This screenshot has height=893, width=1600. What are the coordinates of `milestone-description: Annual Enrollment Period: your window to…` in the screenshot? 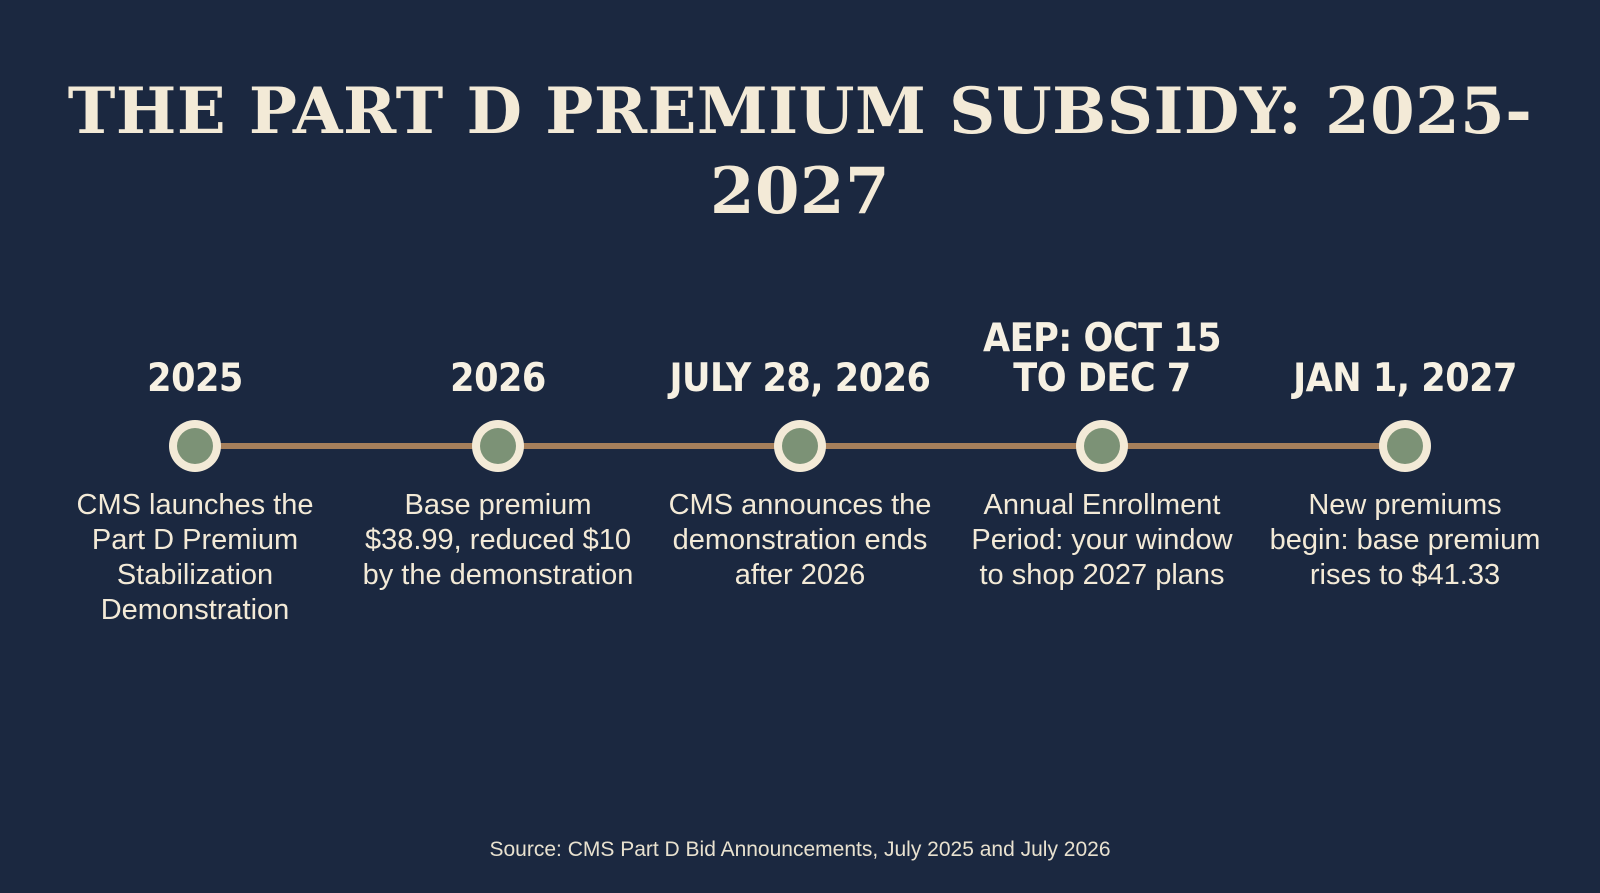 It's located at (1102, 540).